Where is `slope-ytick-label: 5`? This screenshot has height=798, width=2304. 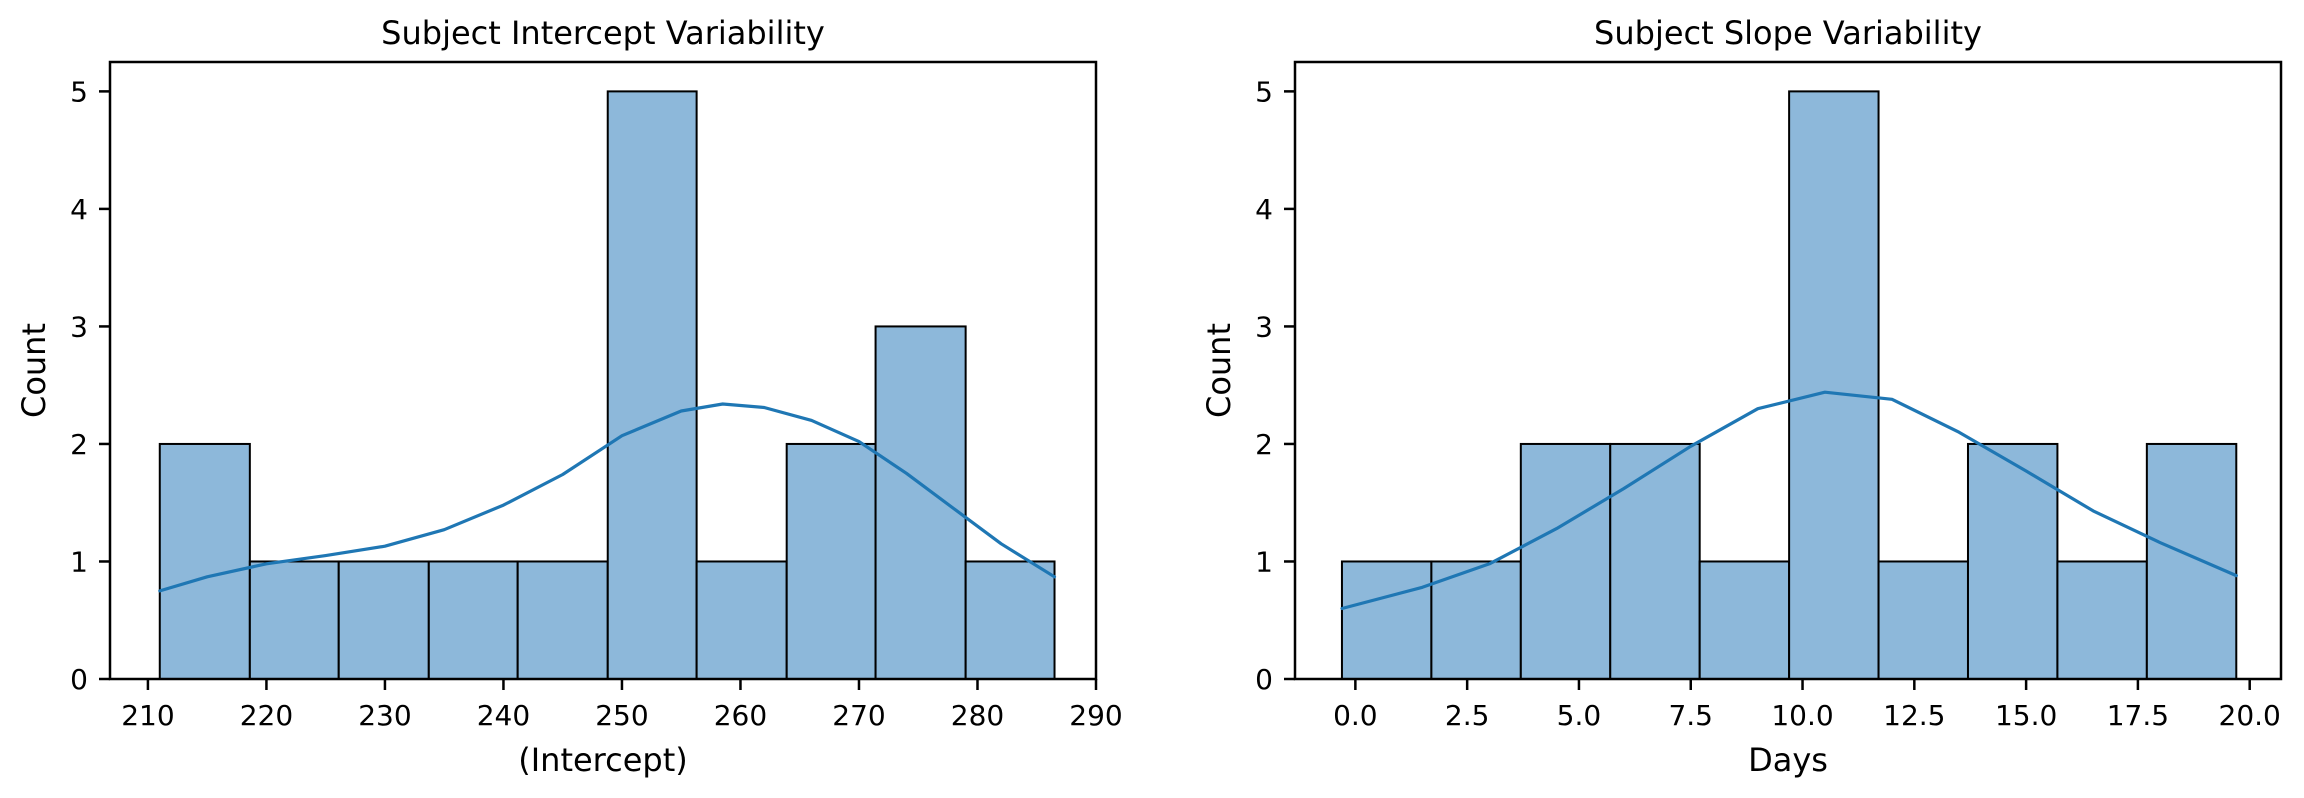
slope-ytick-label: 5 is located at coordinates (1264, 91).